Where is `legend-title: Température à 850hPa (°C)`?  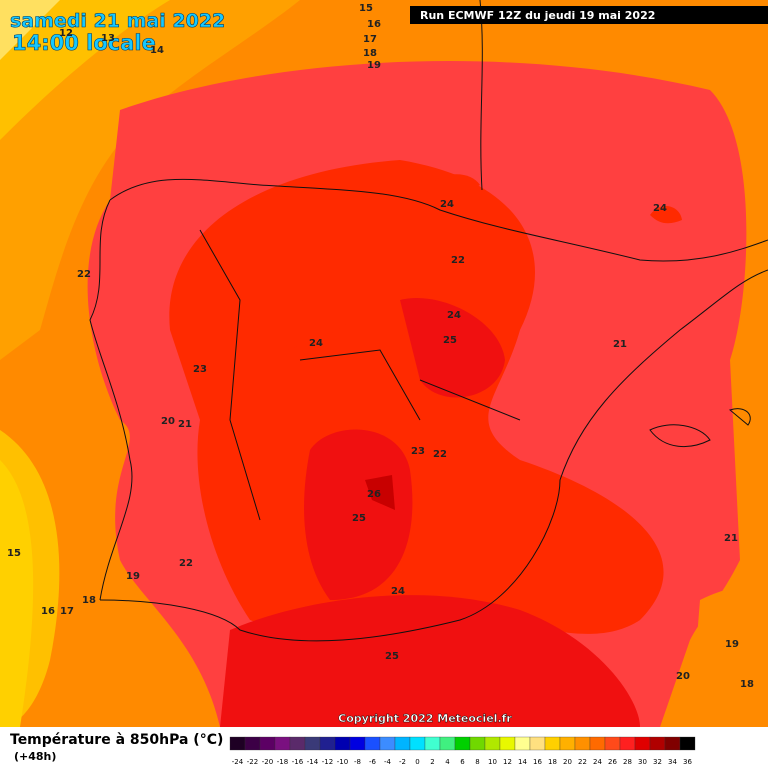 legend-title: Température à 850hPa (°C) is located at coordinates (116, 740).